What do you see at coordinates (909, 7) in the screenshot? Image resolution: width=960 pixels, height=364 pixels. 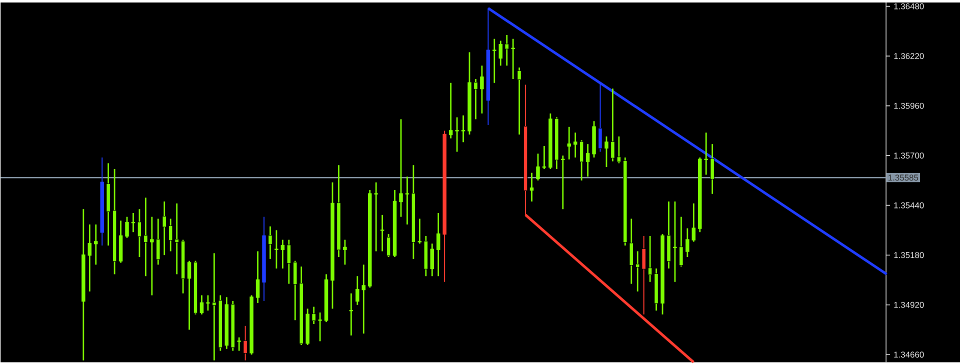 I see `y-tick-label: 1.36480` at bounding box center [909, 7].